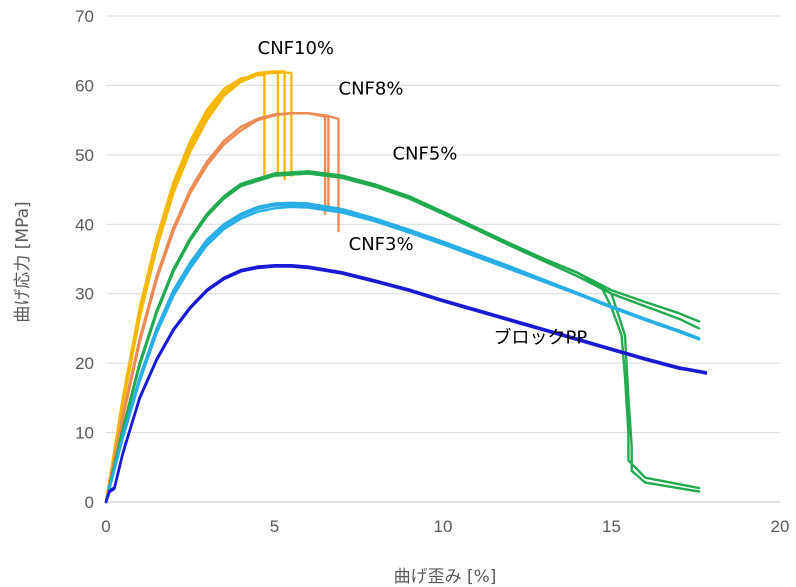  Describe the element at coordinates (274, 526) in the screenshot. I see `x-tick-label: 5` at that location.